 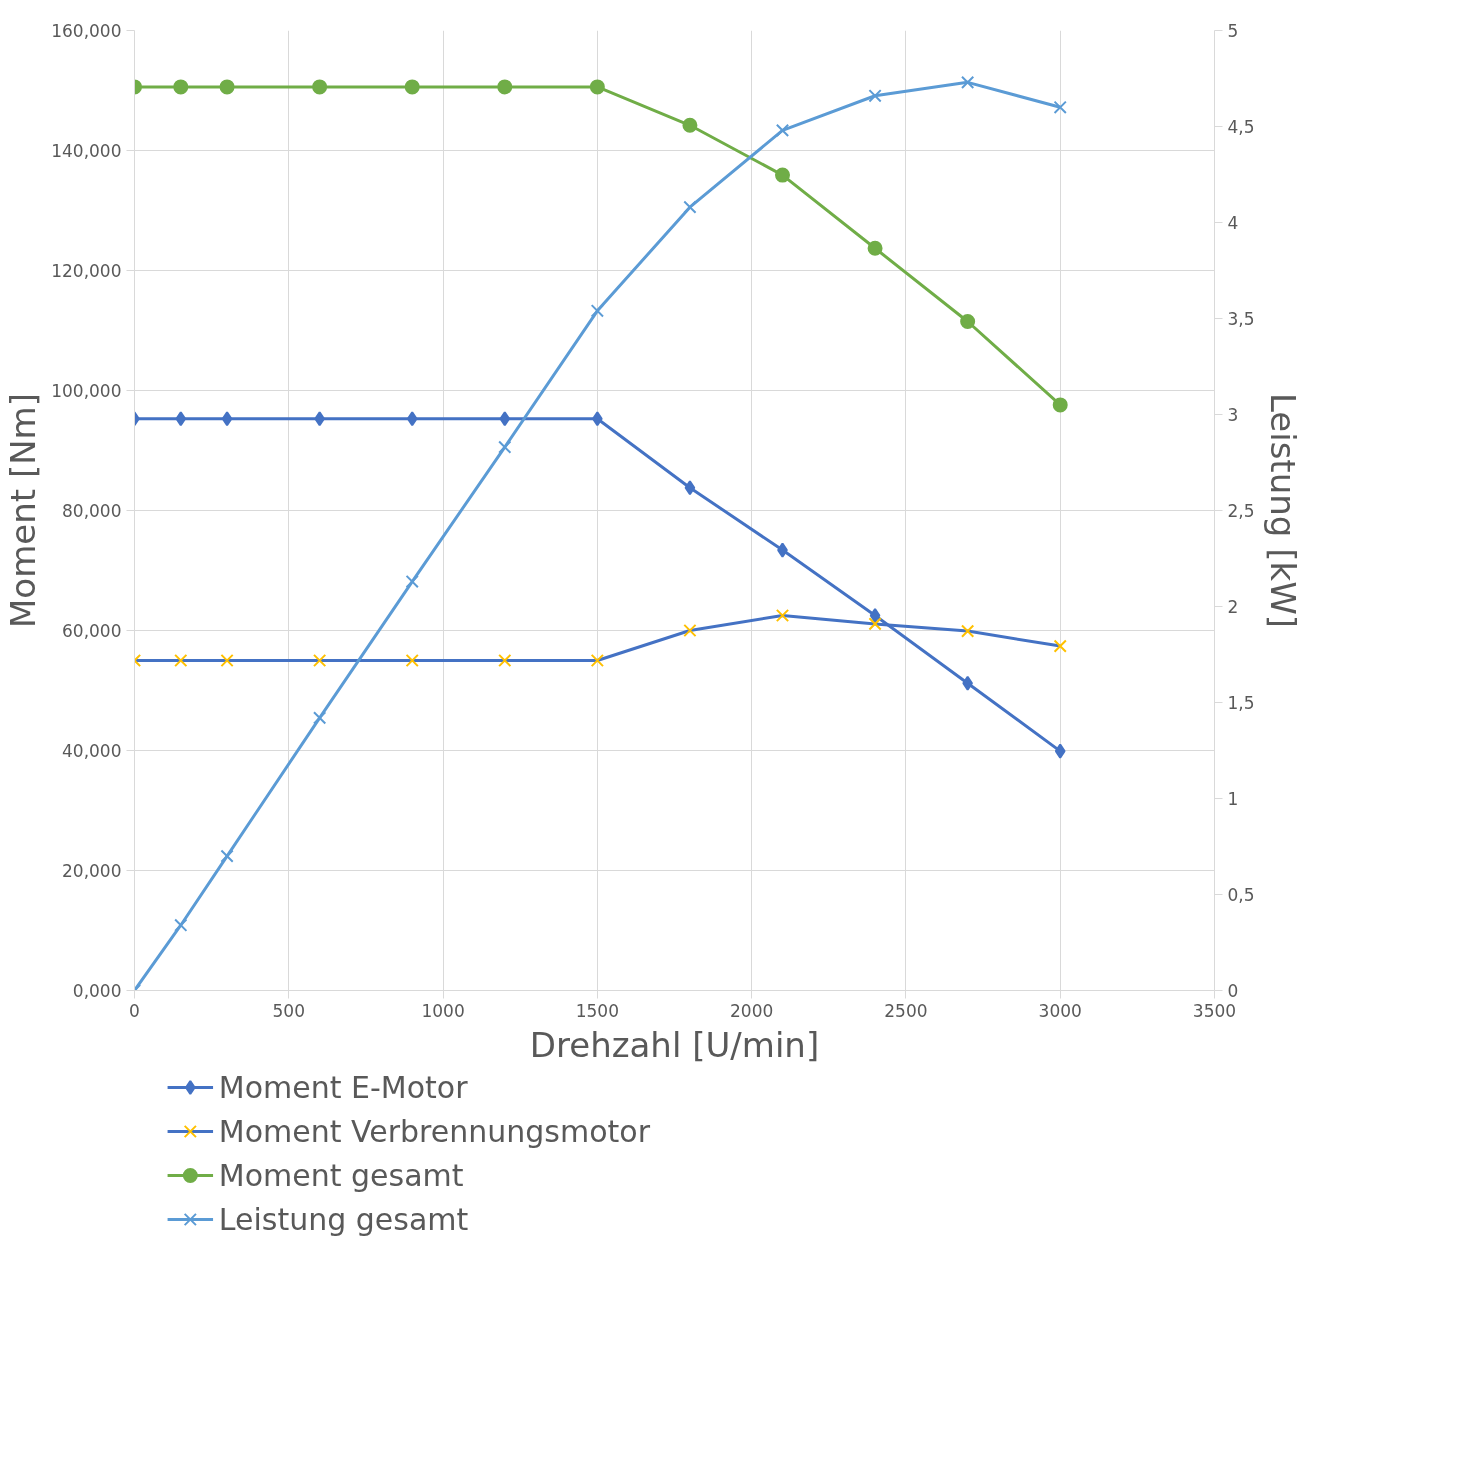 What do you see at coordinates (343, 1087) in the screenshot?
I see `legend-label: Moment E-Motor` at bounding box center [343, 1087].